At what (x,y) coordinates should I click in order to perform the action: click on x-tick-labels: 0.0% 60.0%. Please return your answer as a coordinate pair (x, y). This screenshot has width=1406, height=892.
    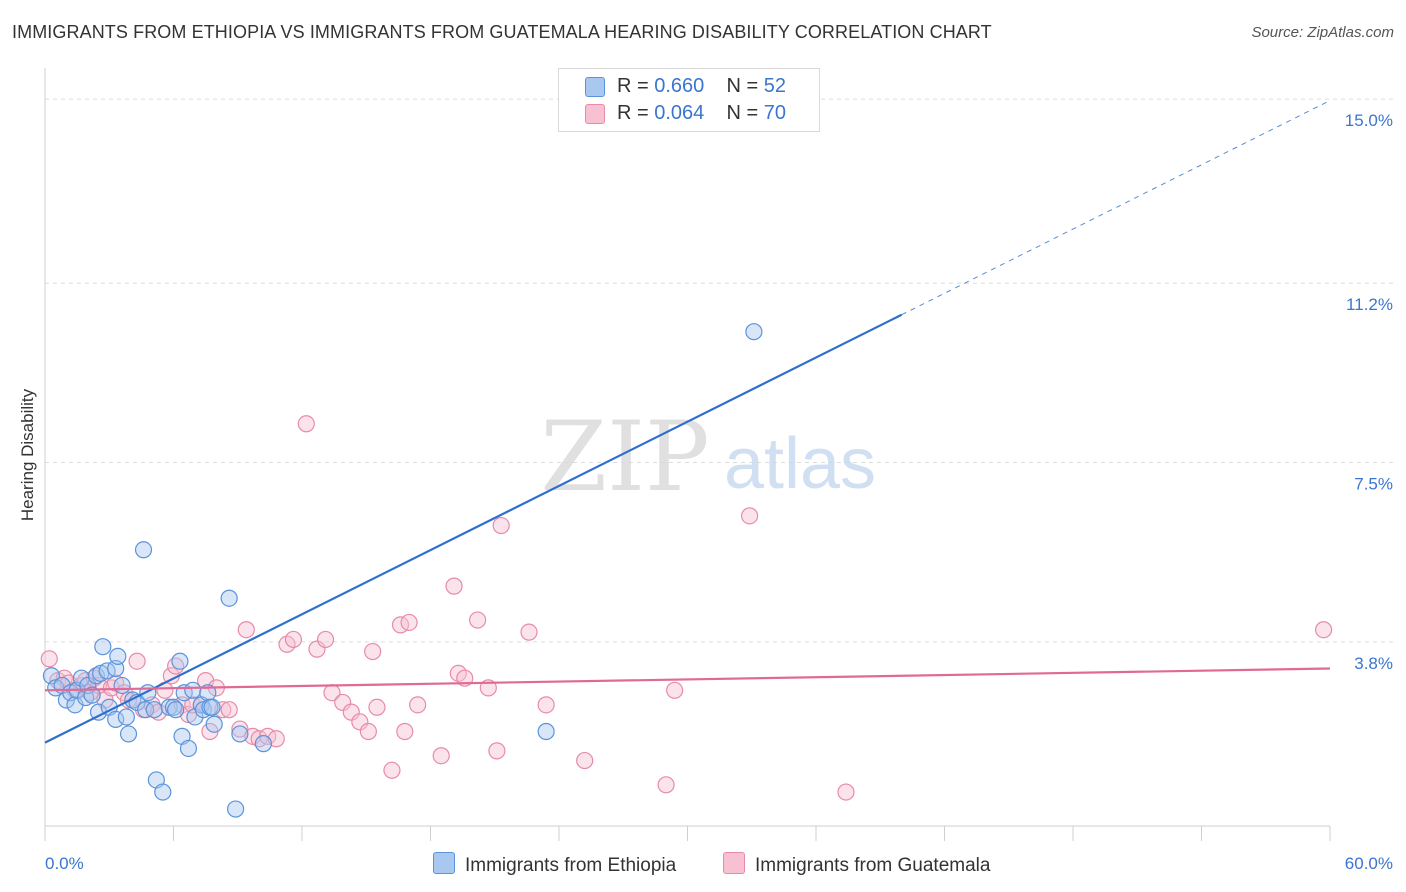
    Looking at the image, I should click on (719, 863).